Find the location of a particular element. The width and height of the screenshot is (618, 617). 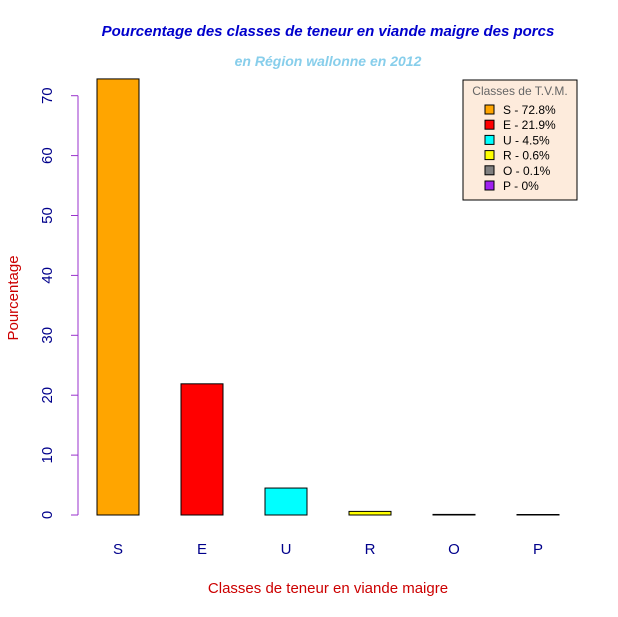

x-tick-label-p: P is located at coordinates (538, 549).